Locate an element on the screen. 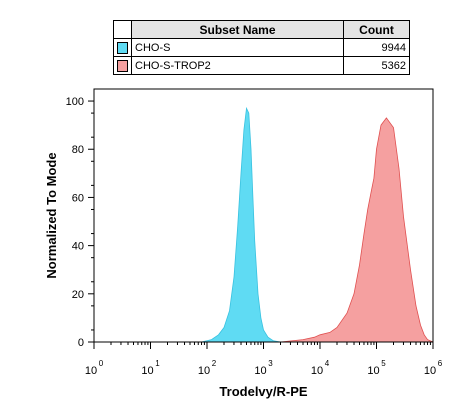 The width and height of the screenshot is (454, 416). legend-count-cho-s: 9944 is located at coordinates (376, 47).